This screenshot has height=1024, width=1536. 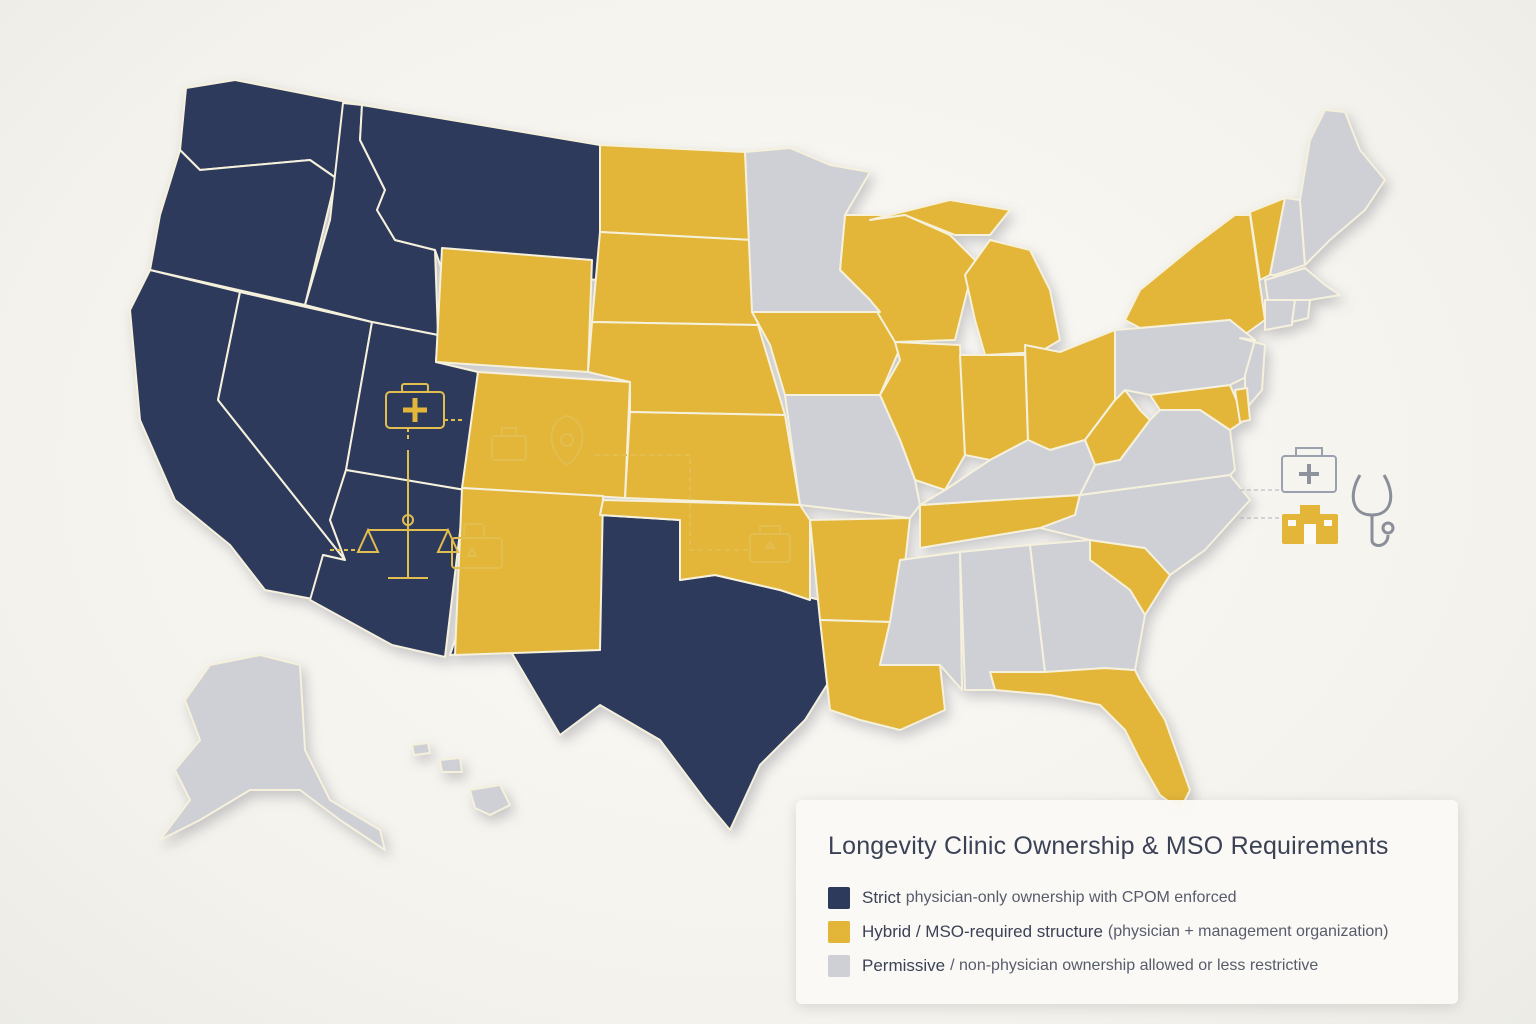 What do you see at coordinates (567, 440) in the screenshot?
I see `shield-icon` at bounding box center [567, 440].